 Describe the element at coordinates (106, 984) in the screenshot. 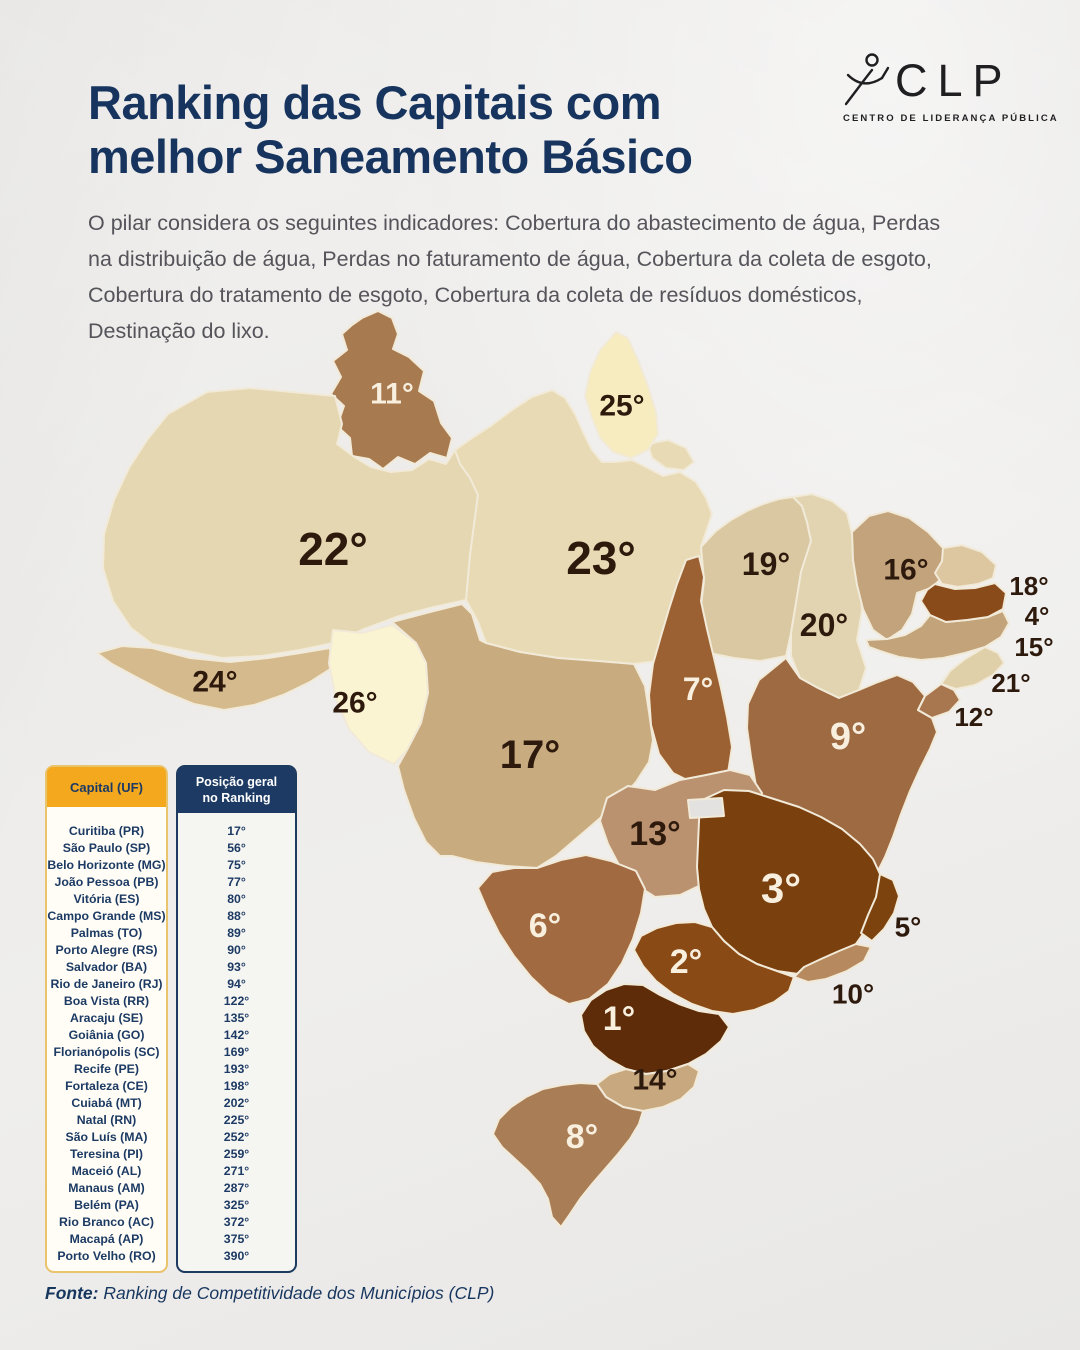

I see `capital-cell: Rio de Janeiro (RJ)` at that location.